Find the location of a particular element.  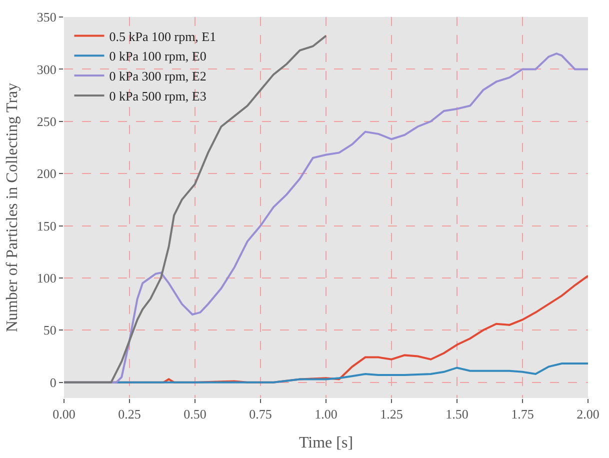

x-tick-label: 0.25 is located at coordinates (129, 414).